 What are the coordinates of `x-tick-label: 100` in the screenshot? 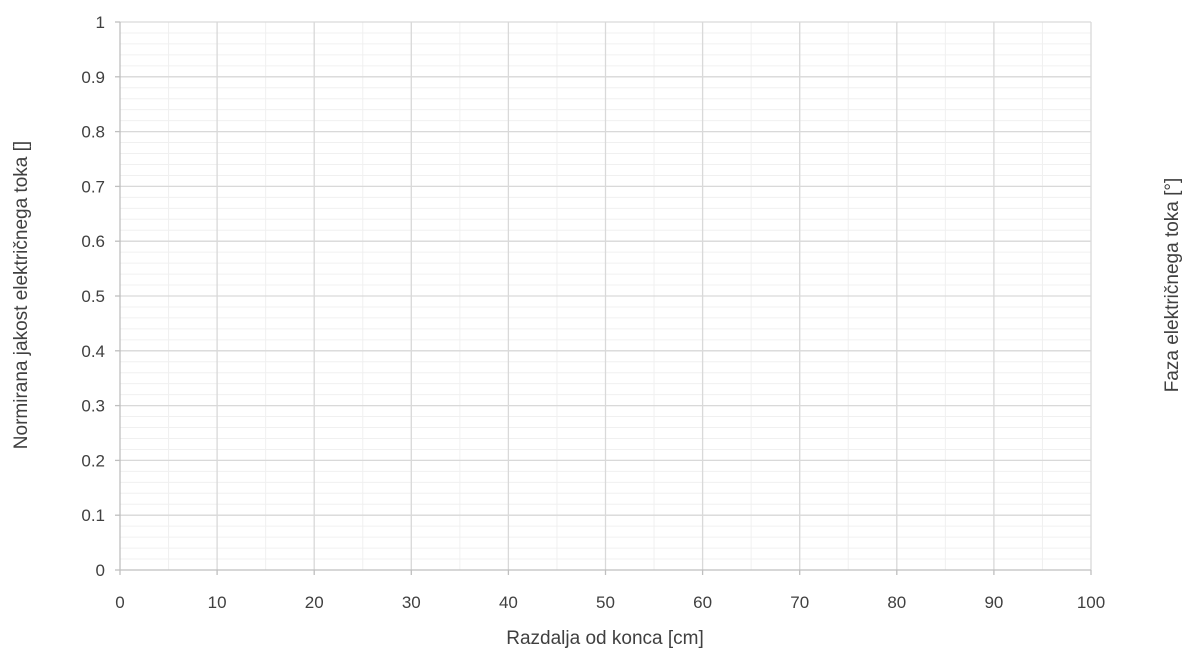 It's located at (1091, 602).